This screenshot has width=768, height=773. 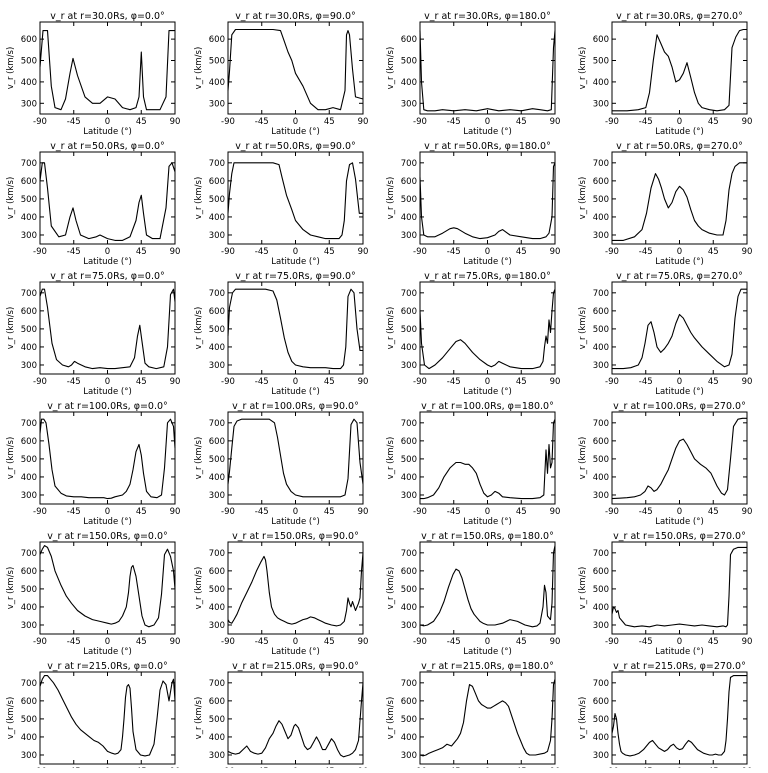 I want to click on panel-title: v_r at r=30.0Rs, φ=180.0°, so click(x=487, y=16).